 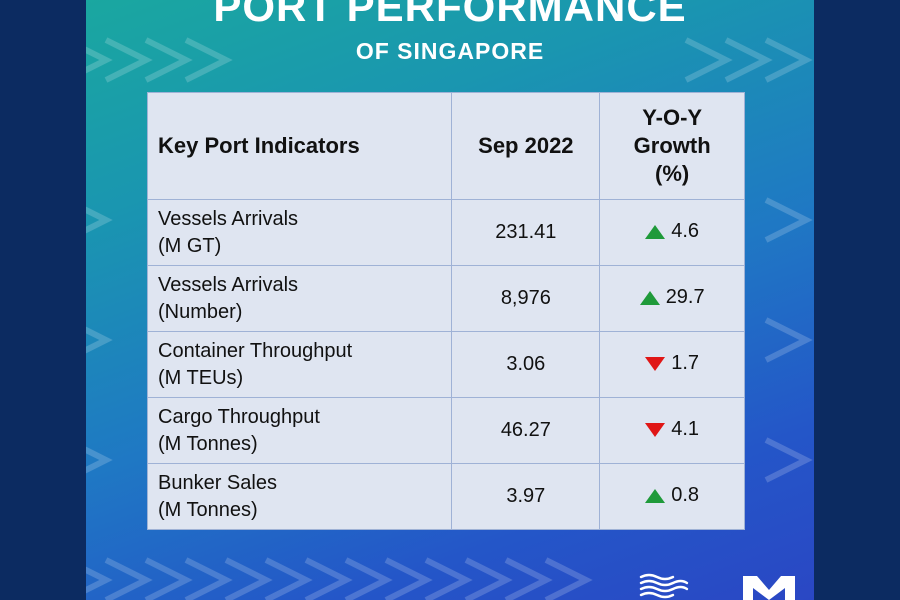 What do you see at coordinates (217, 482) in the screenshot?
I see `indicator-name: Bunker Sales` at bounding box center [217, 482].